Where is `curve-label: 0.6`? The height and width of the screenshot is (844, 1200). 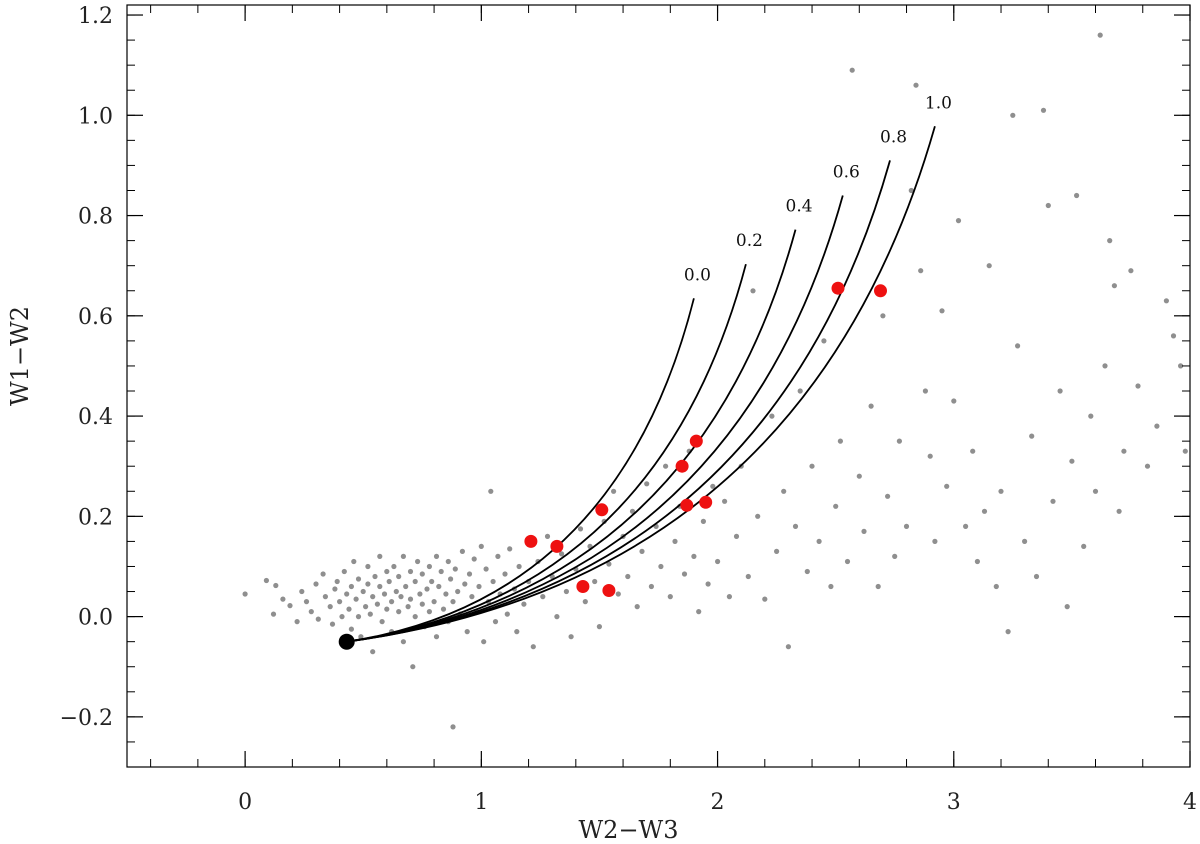
curve-label: 0.6 is located at coordinates (846, 173).